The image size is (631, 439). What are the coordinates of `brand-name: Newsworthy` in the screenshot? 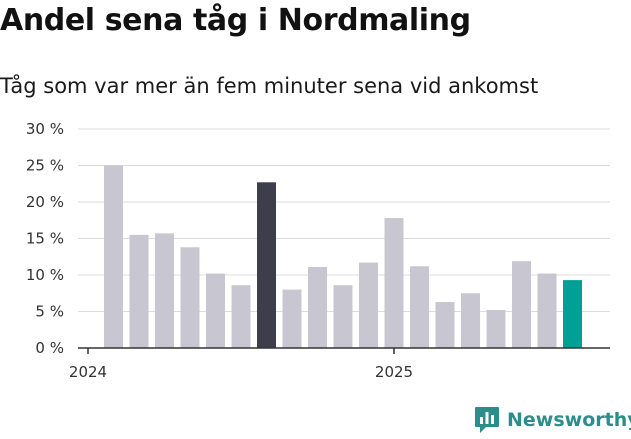 It's located at (569, 420).